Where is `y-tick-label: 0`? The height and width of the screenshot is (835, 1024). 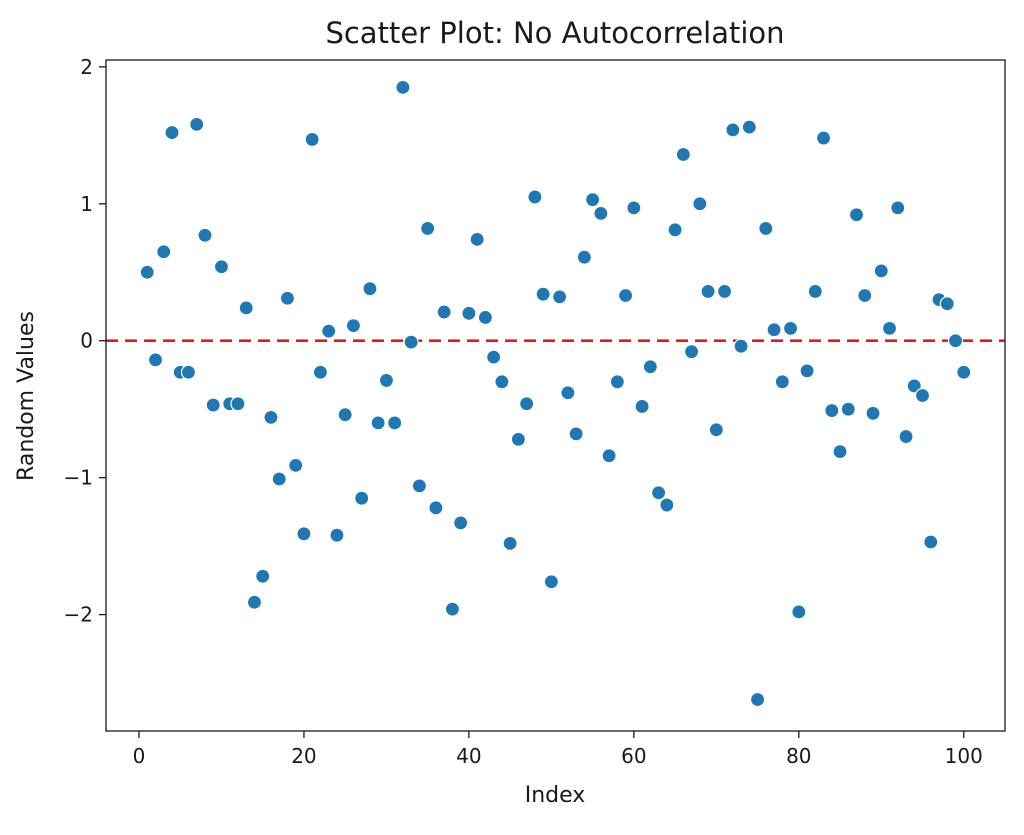 y-tick-label: 0 is located at coordinates (86, 341).